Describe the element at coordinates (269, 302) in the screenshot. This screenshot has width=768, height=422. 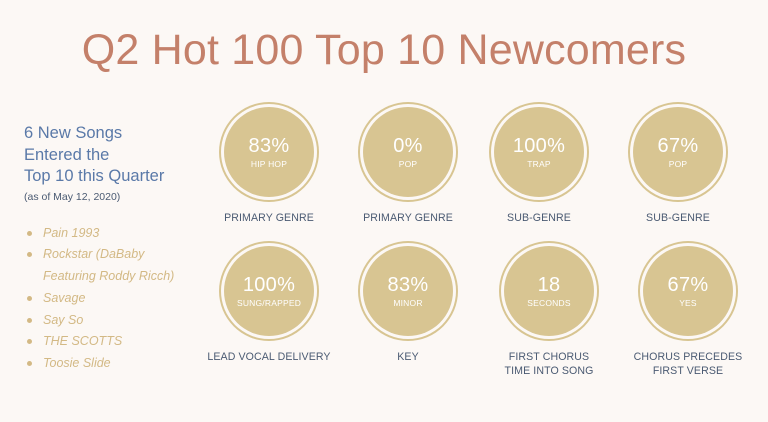
I see `stat-sublabel: SUNG/RAPPED` at that location.